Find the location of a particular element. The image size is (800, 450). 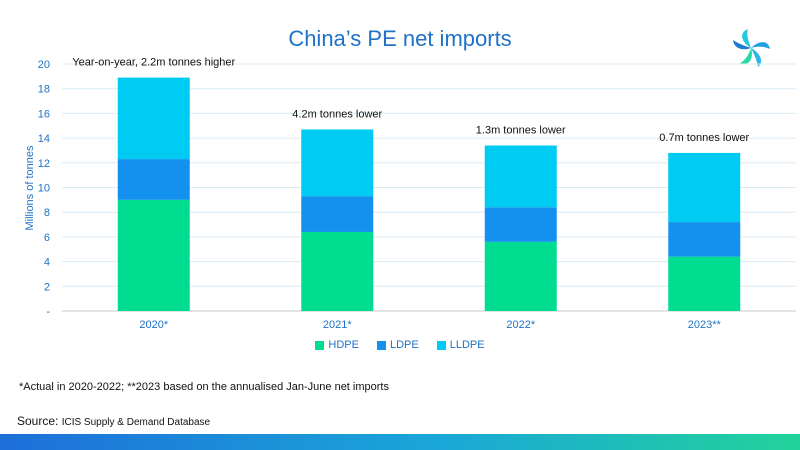

y-tick-label: 4 is located at coordinates (47, 263).